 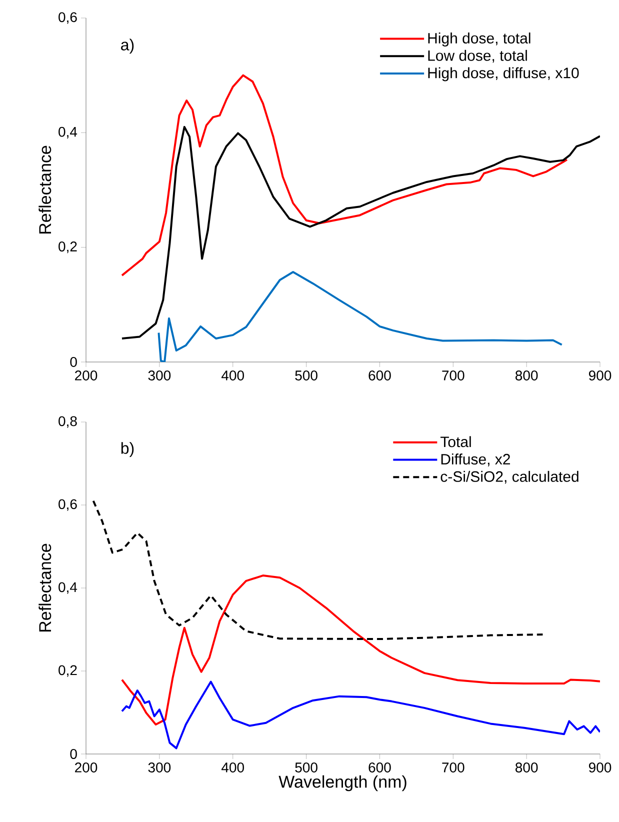 I want to click on x-axis-title: Wavelength (nm), so click(x=342, y=783).